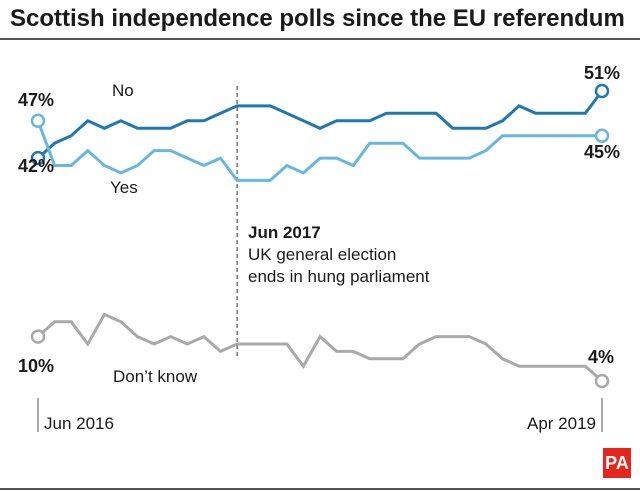 The image size is (640, 491). What do you see at coordinates (36, 366) in the screenshot?
I see `dont-know-start-label: 10%` at bounding box center [36, 366].